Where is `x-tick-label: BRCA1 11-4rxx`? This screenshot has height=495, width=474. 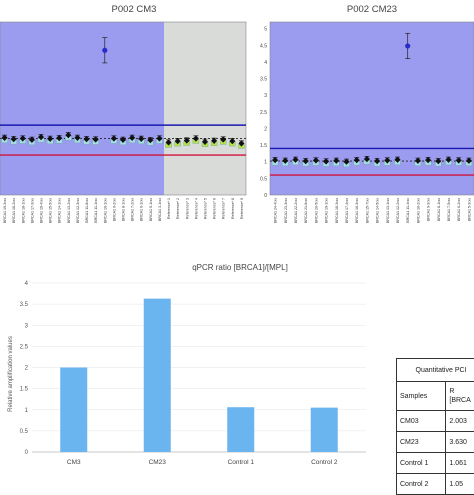
x-tick-label: BRCA1 11-4rxx is located at coordinates (408, 210).